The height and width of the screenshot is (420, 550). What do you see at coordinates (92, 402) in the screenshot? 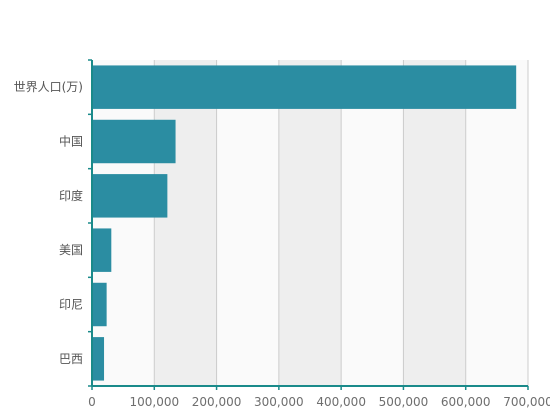
I see `x-tick-label: 0` at bounding box center [92, 402].